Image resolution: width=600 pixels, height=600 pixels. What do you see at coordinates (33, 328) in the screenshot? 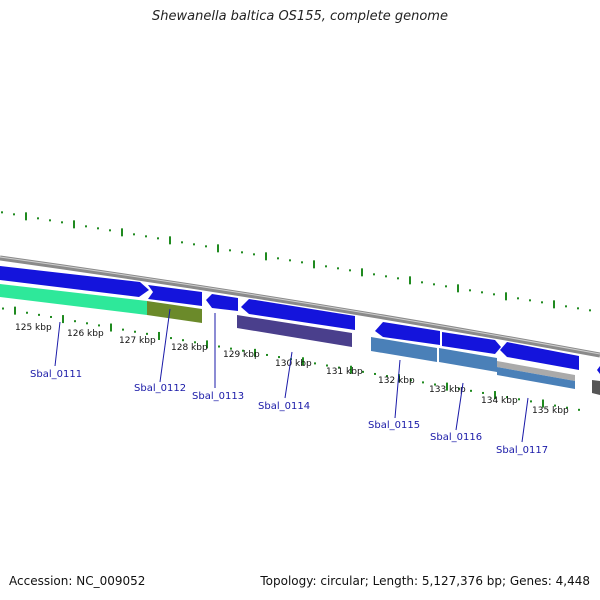
I see `kbp-label: 125 kbp` at bounding box center [33, 328].